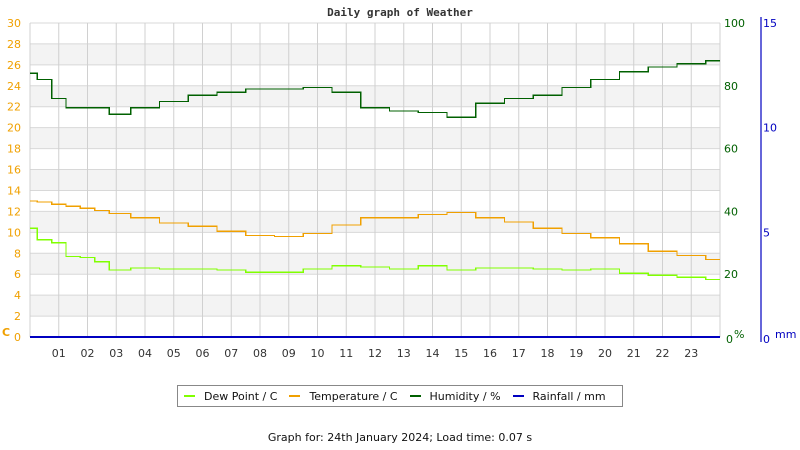 This screenshot has height=450, width=800. I want to click on legend-item-temperature: Temperature / C, so click(342, 396).